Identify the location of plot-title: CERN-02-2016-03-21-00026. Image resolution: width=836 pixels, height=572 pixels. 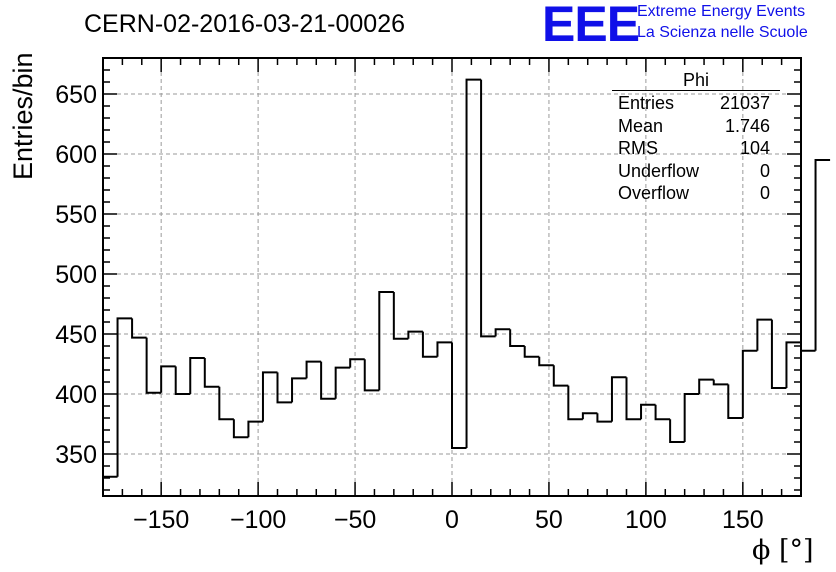
(245, 24).